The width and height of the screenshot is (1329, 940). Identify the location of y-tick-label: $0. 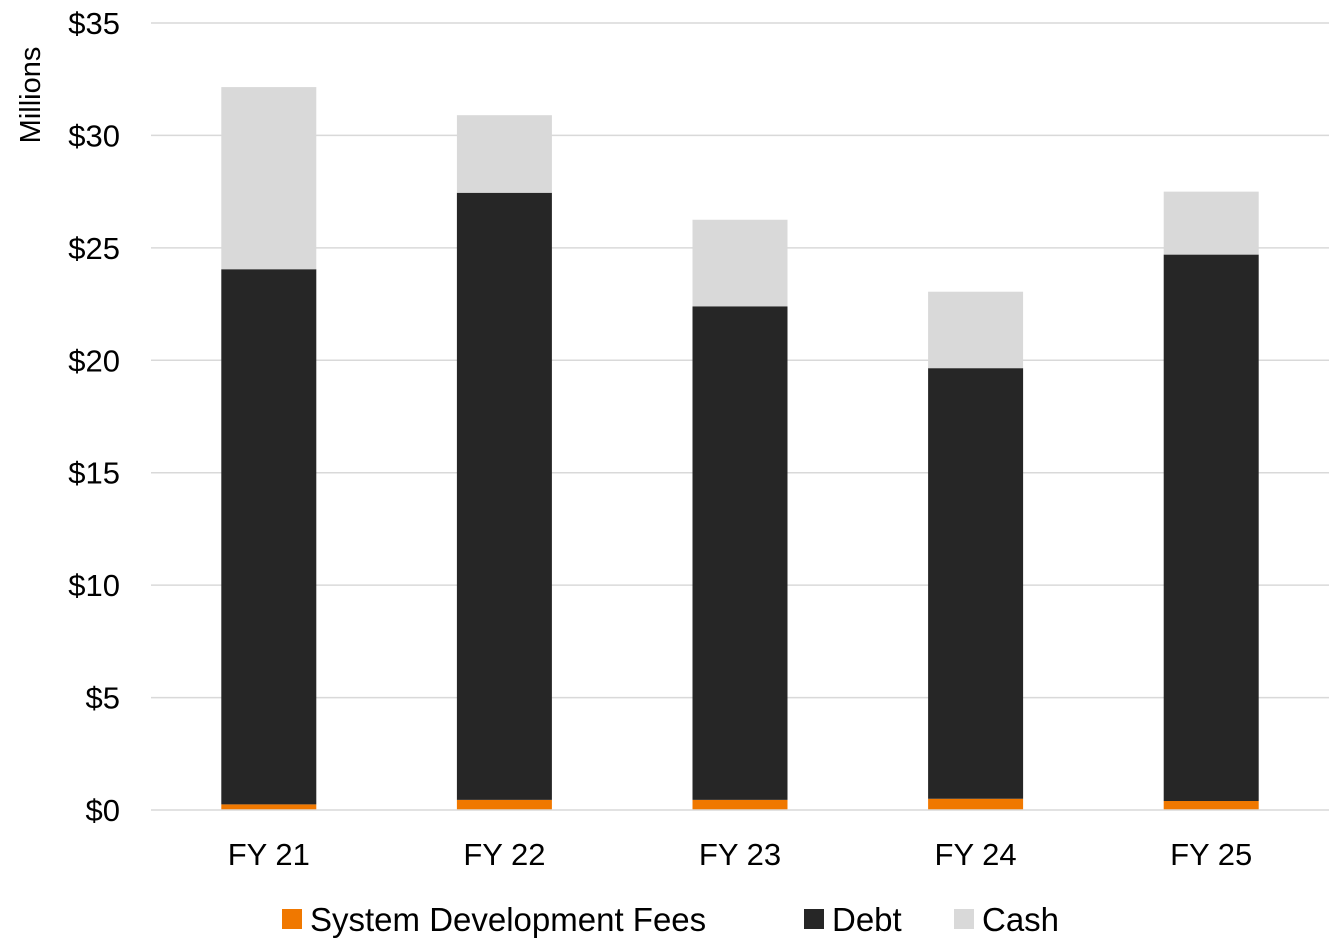
(103, 810).